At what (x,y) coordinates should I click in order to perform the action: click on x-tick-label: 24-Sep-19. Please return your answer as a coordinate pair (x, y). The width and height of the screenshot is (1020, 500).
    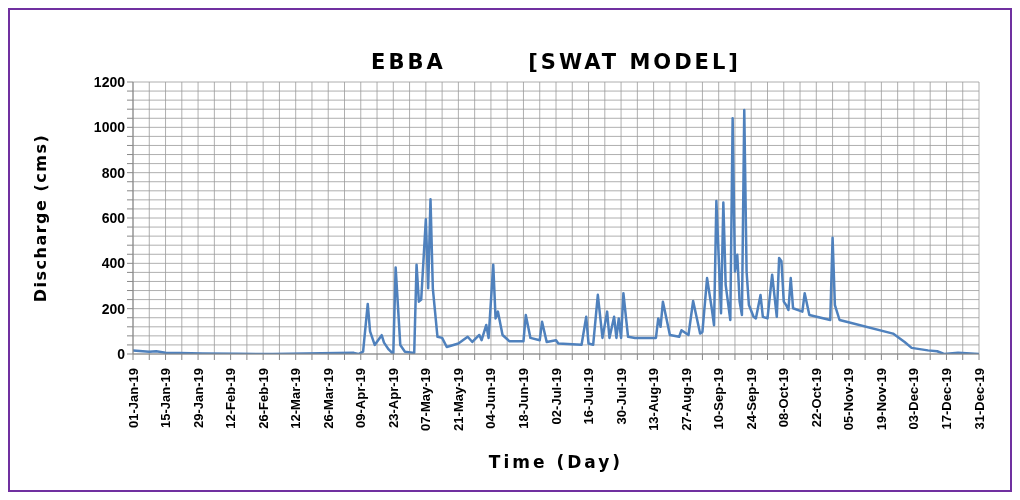
    Looking at the image, I should click on (751, 399).